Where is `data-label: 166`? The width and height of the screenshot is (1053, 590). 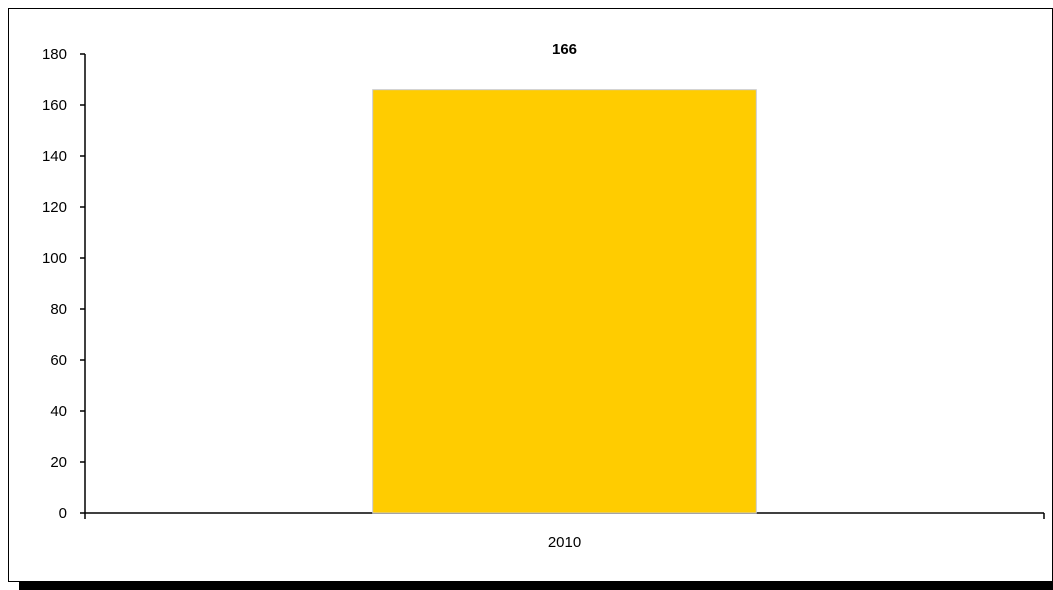
data-label: 166 is located at coordinates (564, 49).